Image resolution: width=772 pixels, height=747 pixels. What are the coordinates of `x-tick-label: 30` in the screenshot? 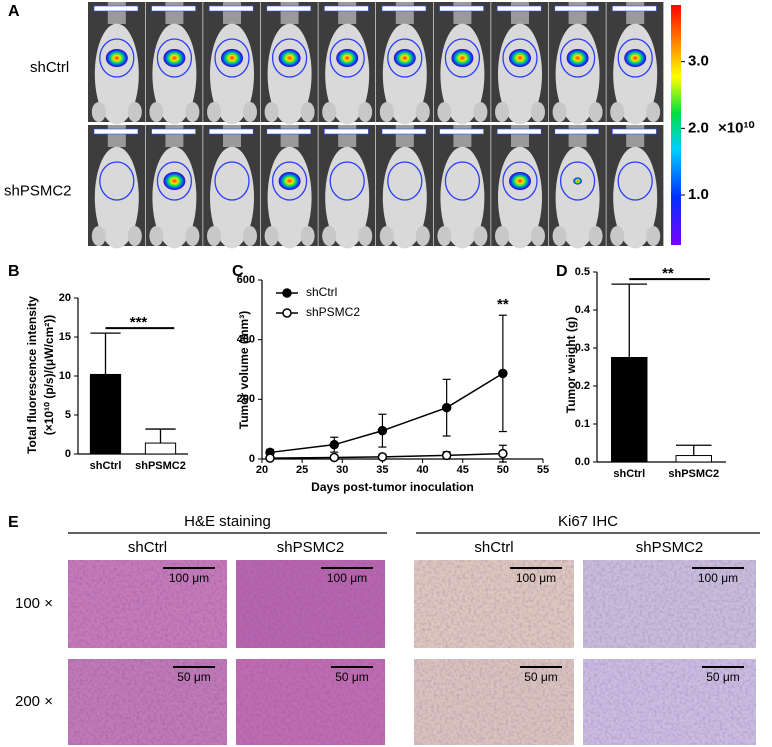 It's located at (342, 470).